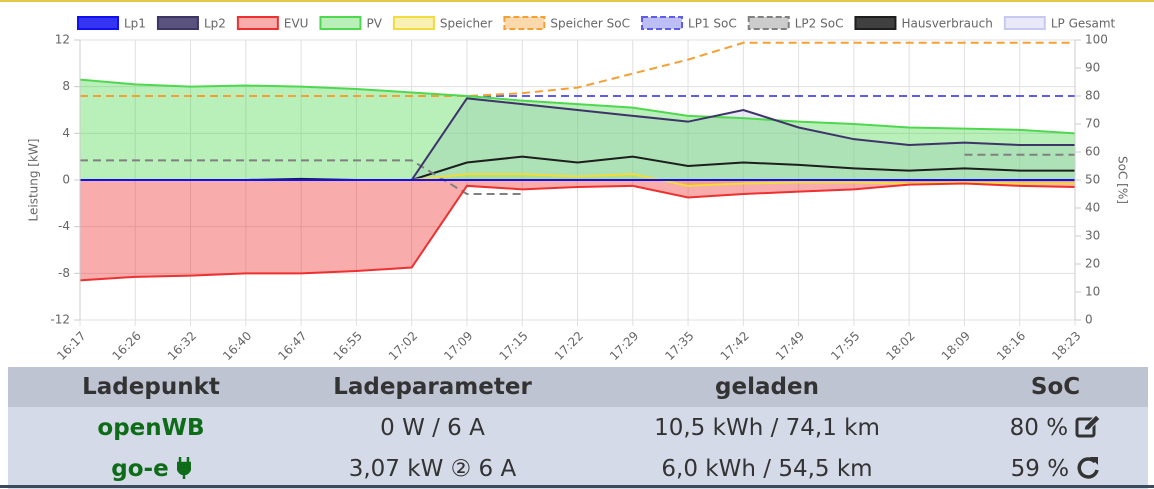  I want to click on y2-tick-label: 30, so click(1092, 236).